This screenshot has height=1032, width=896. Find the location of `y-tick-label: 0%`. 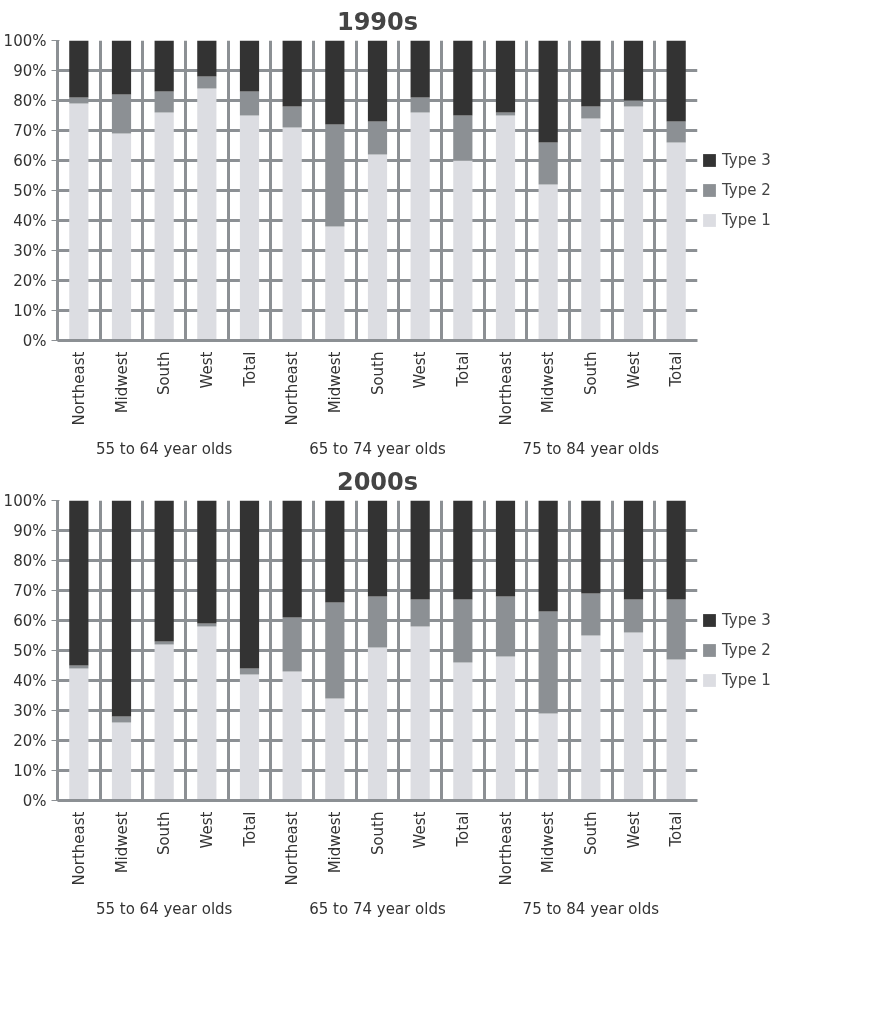

y-tick-label: 0% is located at coordinates (34, 340).